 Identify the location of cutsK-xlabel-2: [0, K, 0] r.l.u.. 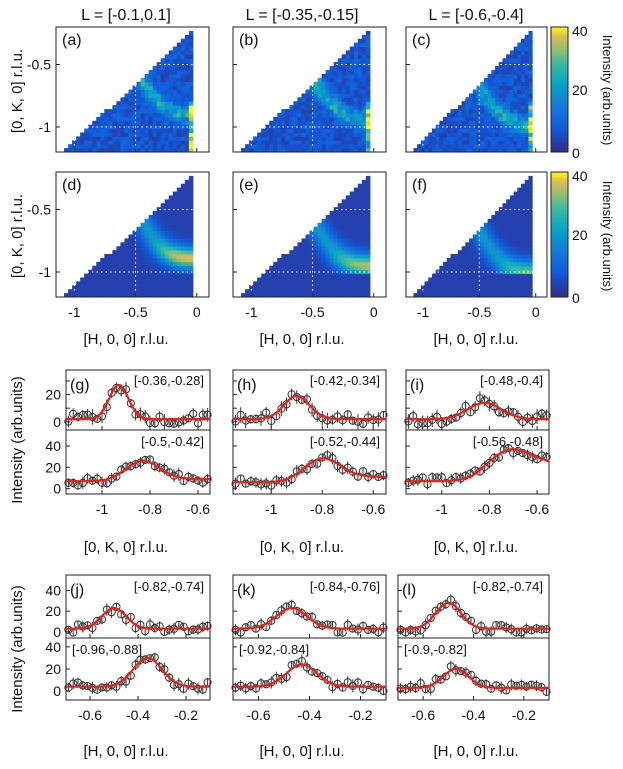
(302, 547).